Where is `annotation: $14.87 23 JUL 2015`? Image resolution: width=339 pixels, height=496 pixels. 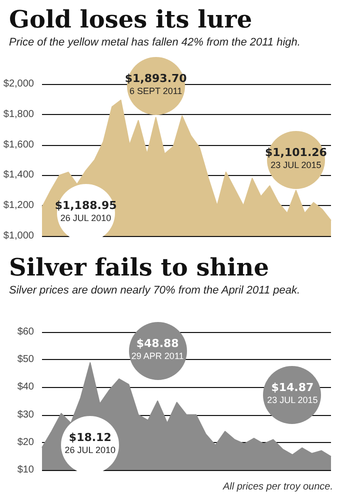 annotation: $14.87 23 JUL 2015 is located at coordinates (292, 394).